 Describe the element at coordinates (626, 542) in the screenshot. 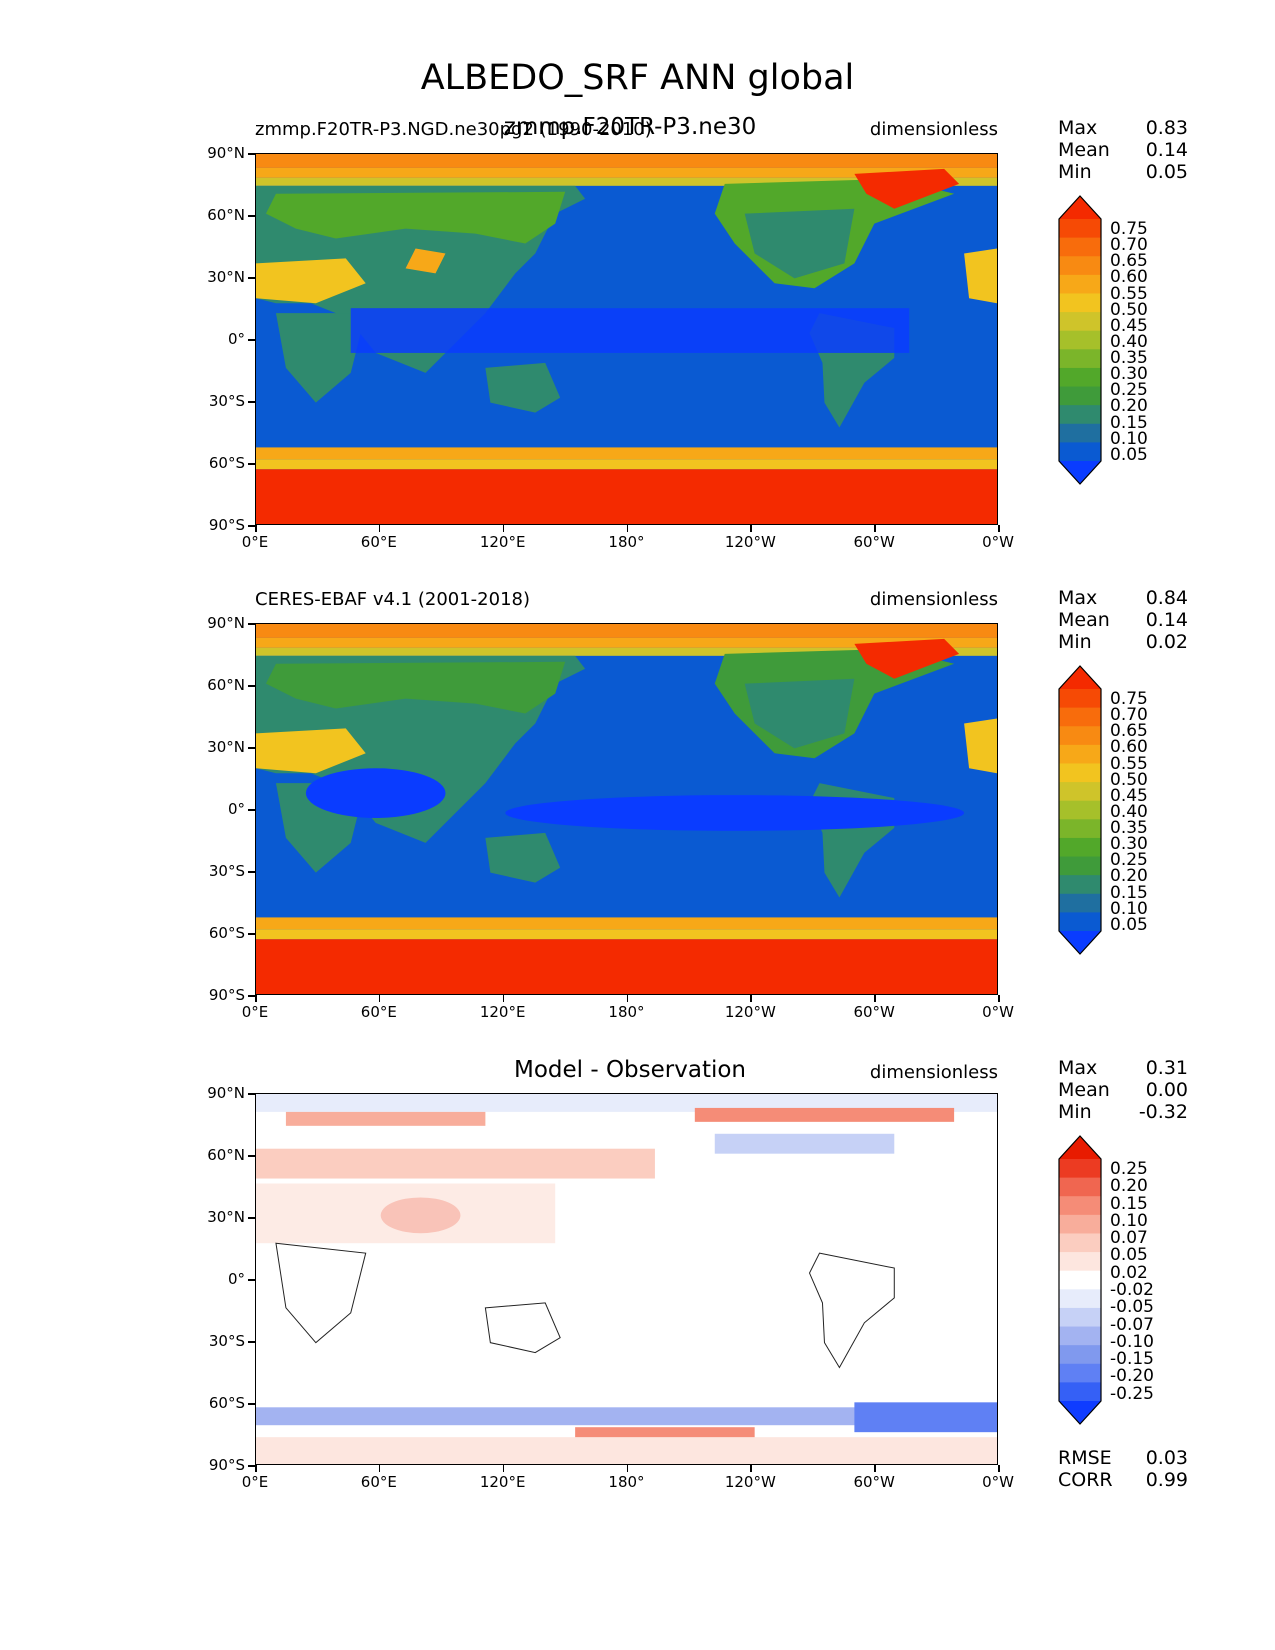

I see `x-tick-label: 180°` at that location.